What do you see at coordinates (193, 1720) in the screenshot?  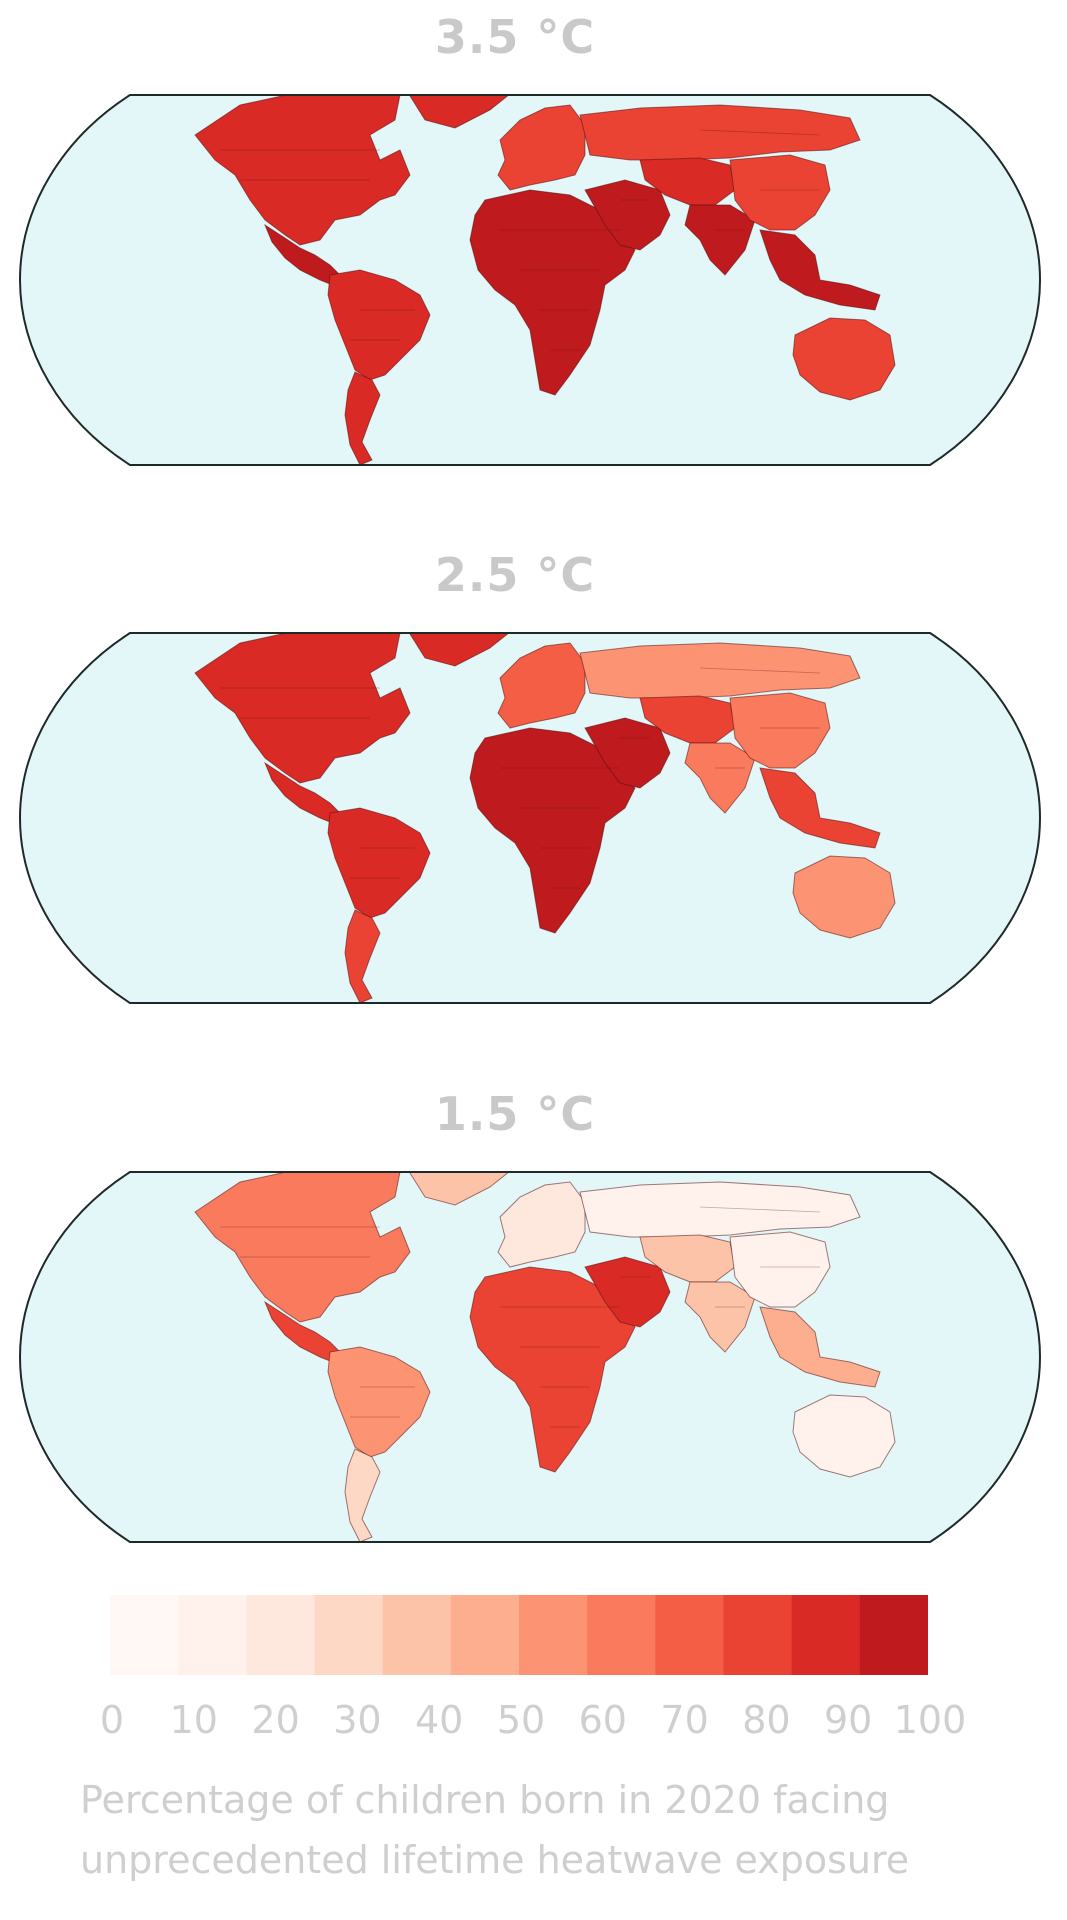 I see `colorbar-tick-label: 10` at bounding box center [193, 1720].